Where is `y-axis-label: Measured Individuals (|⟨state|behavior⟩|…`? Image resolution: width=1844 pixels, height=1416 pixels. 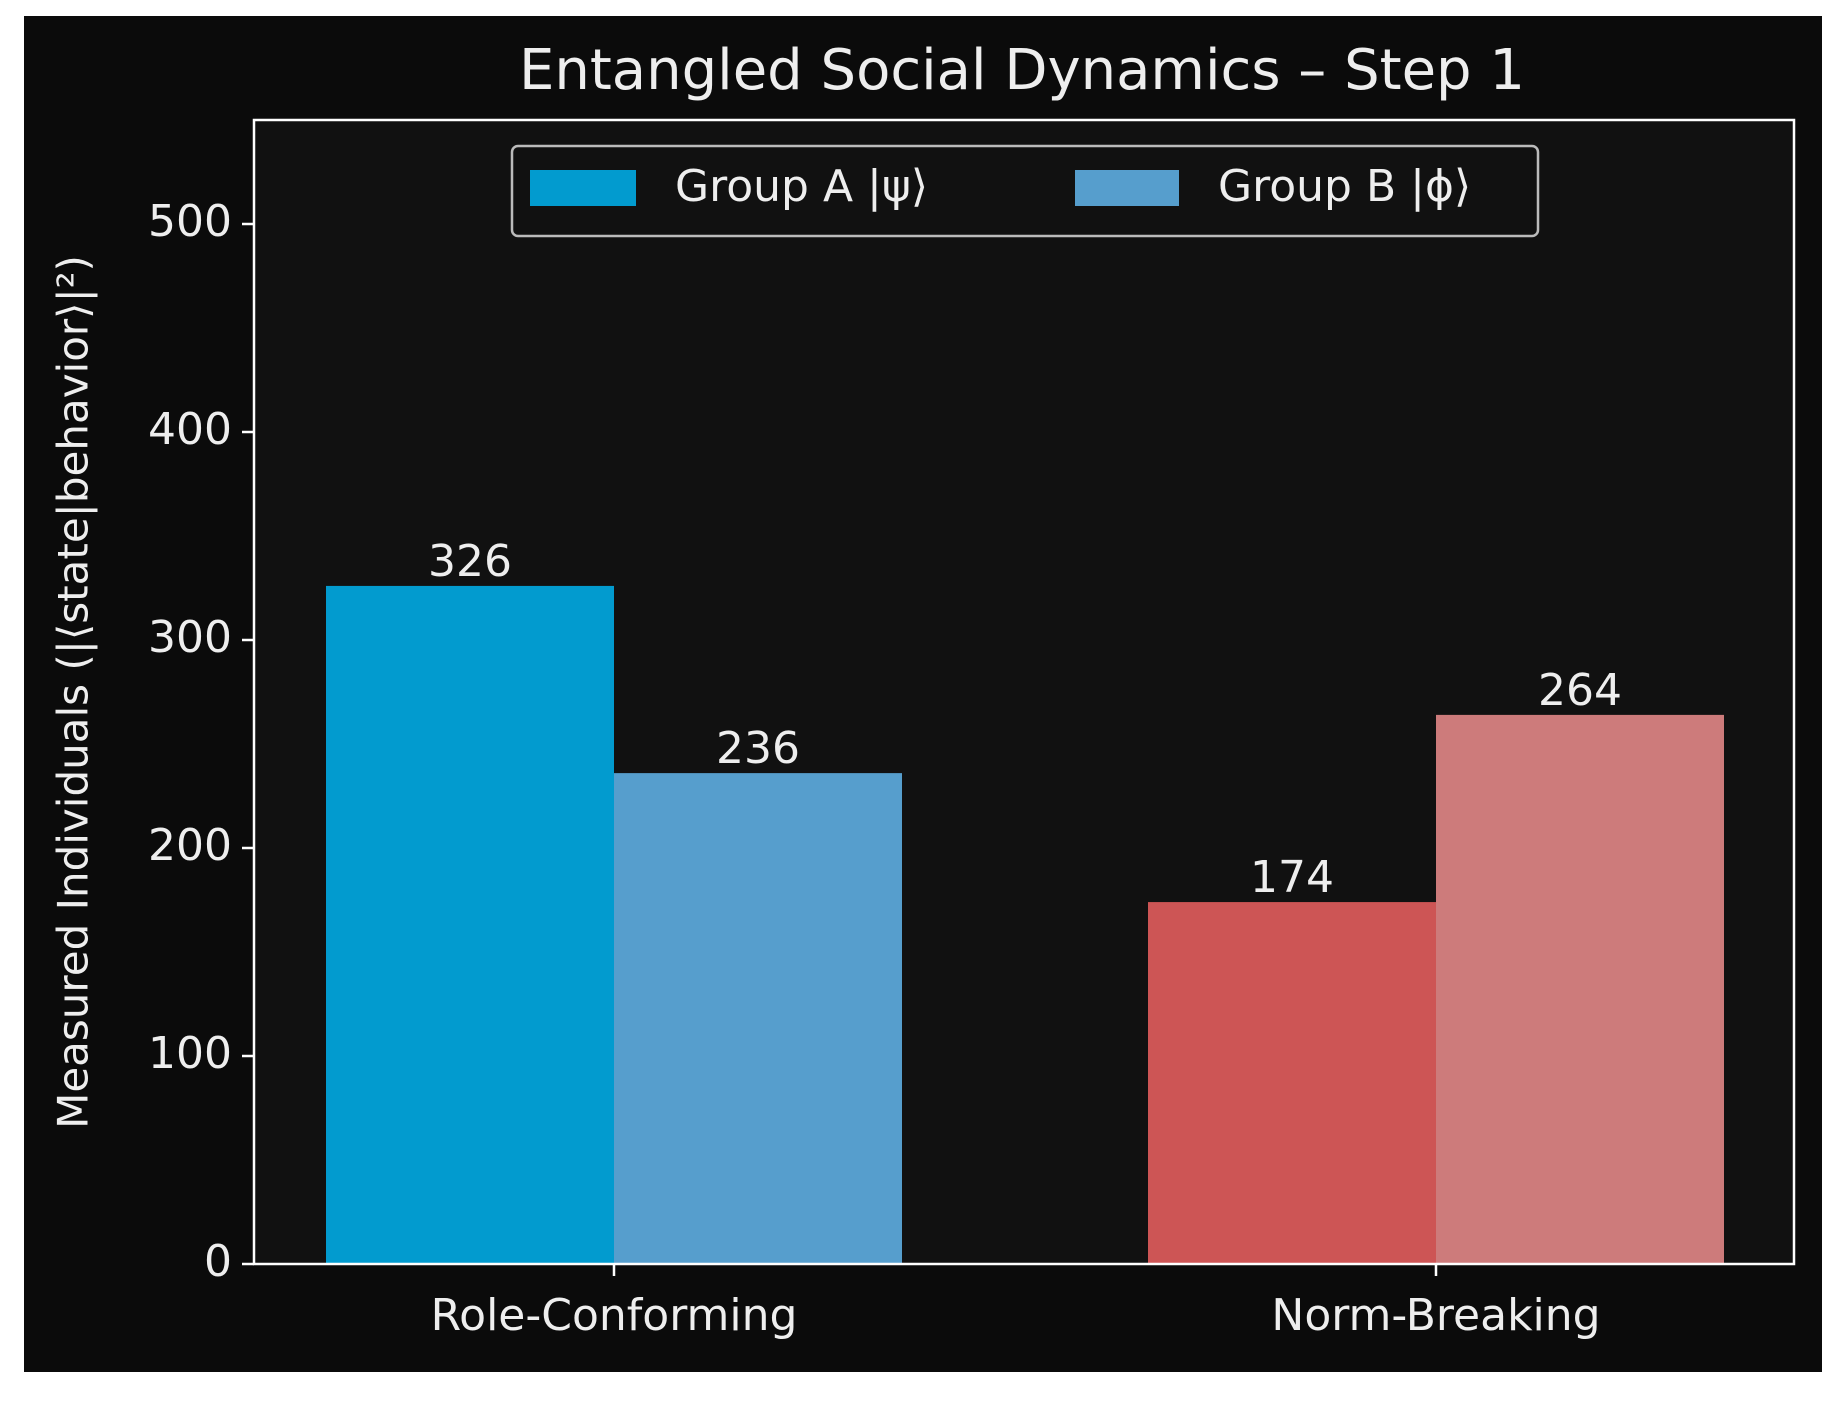
y-axis-label: Measured Individuals (|⟨state|behavior⟩|… is located at coordinates (73, 692).